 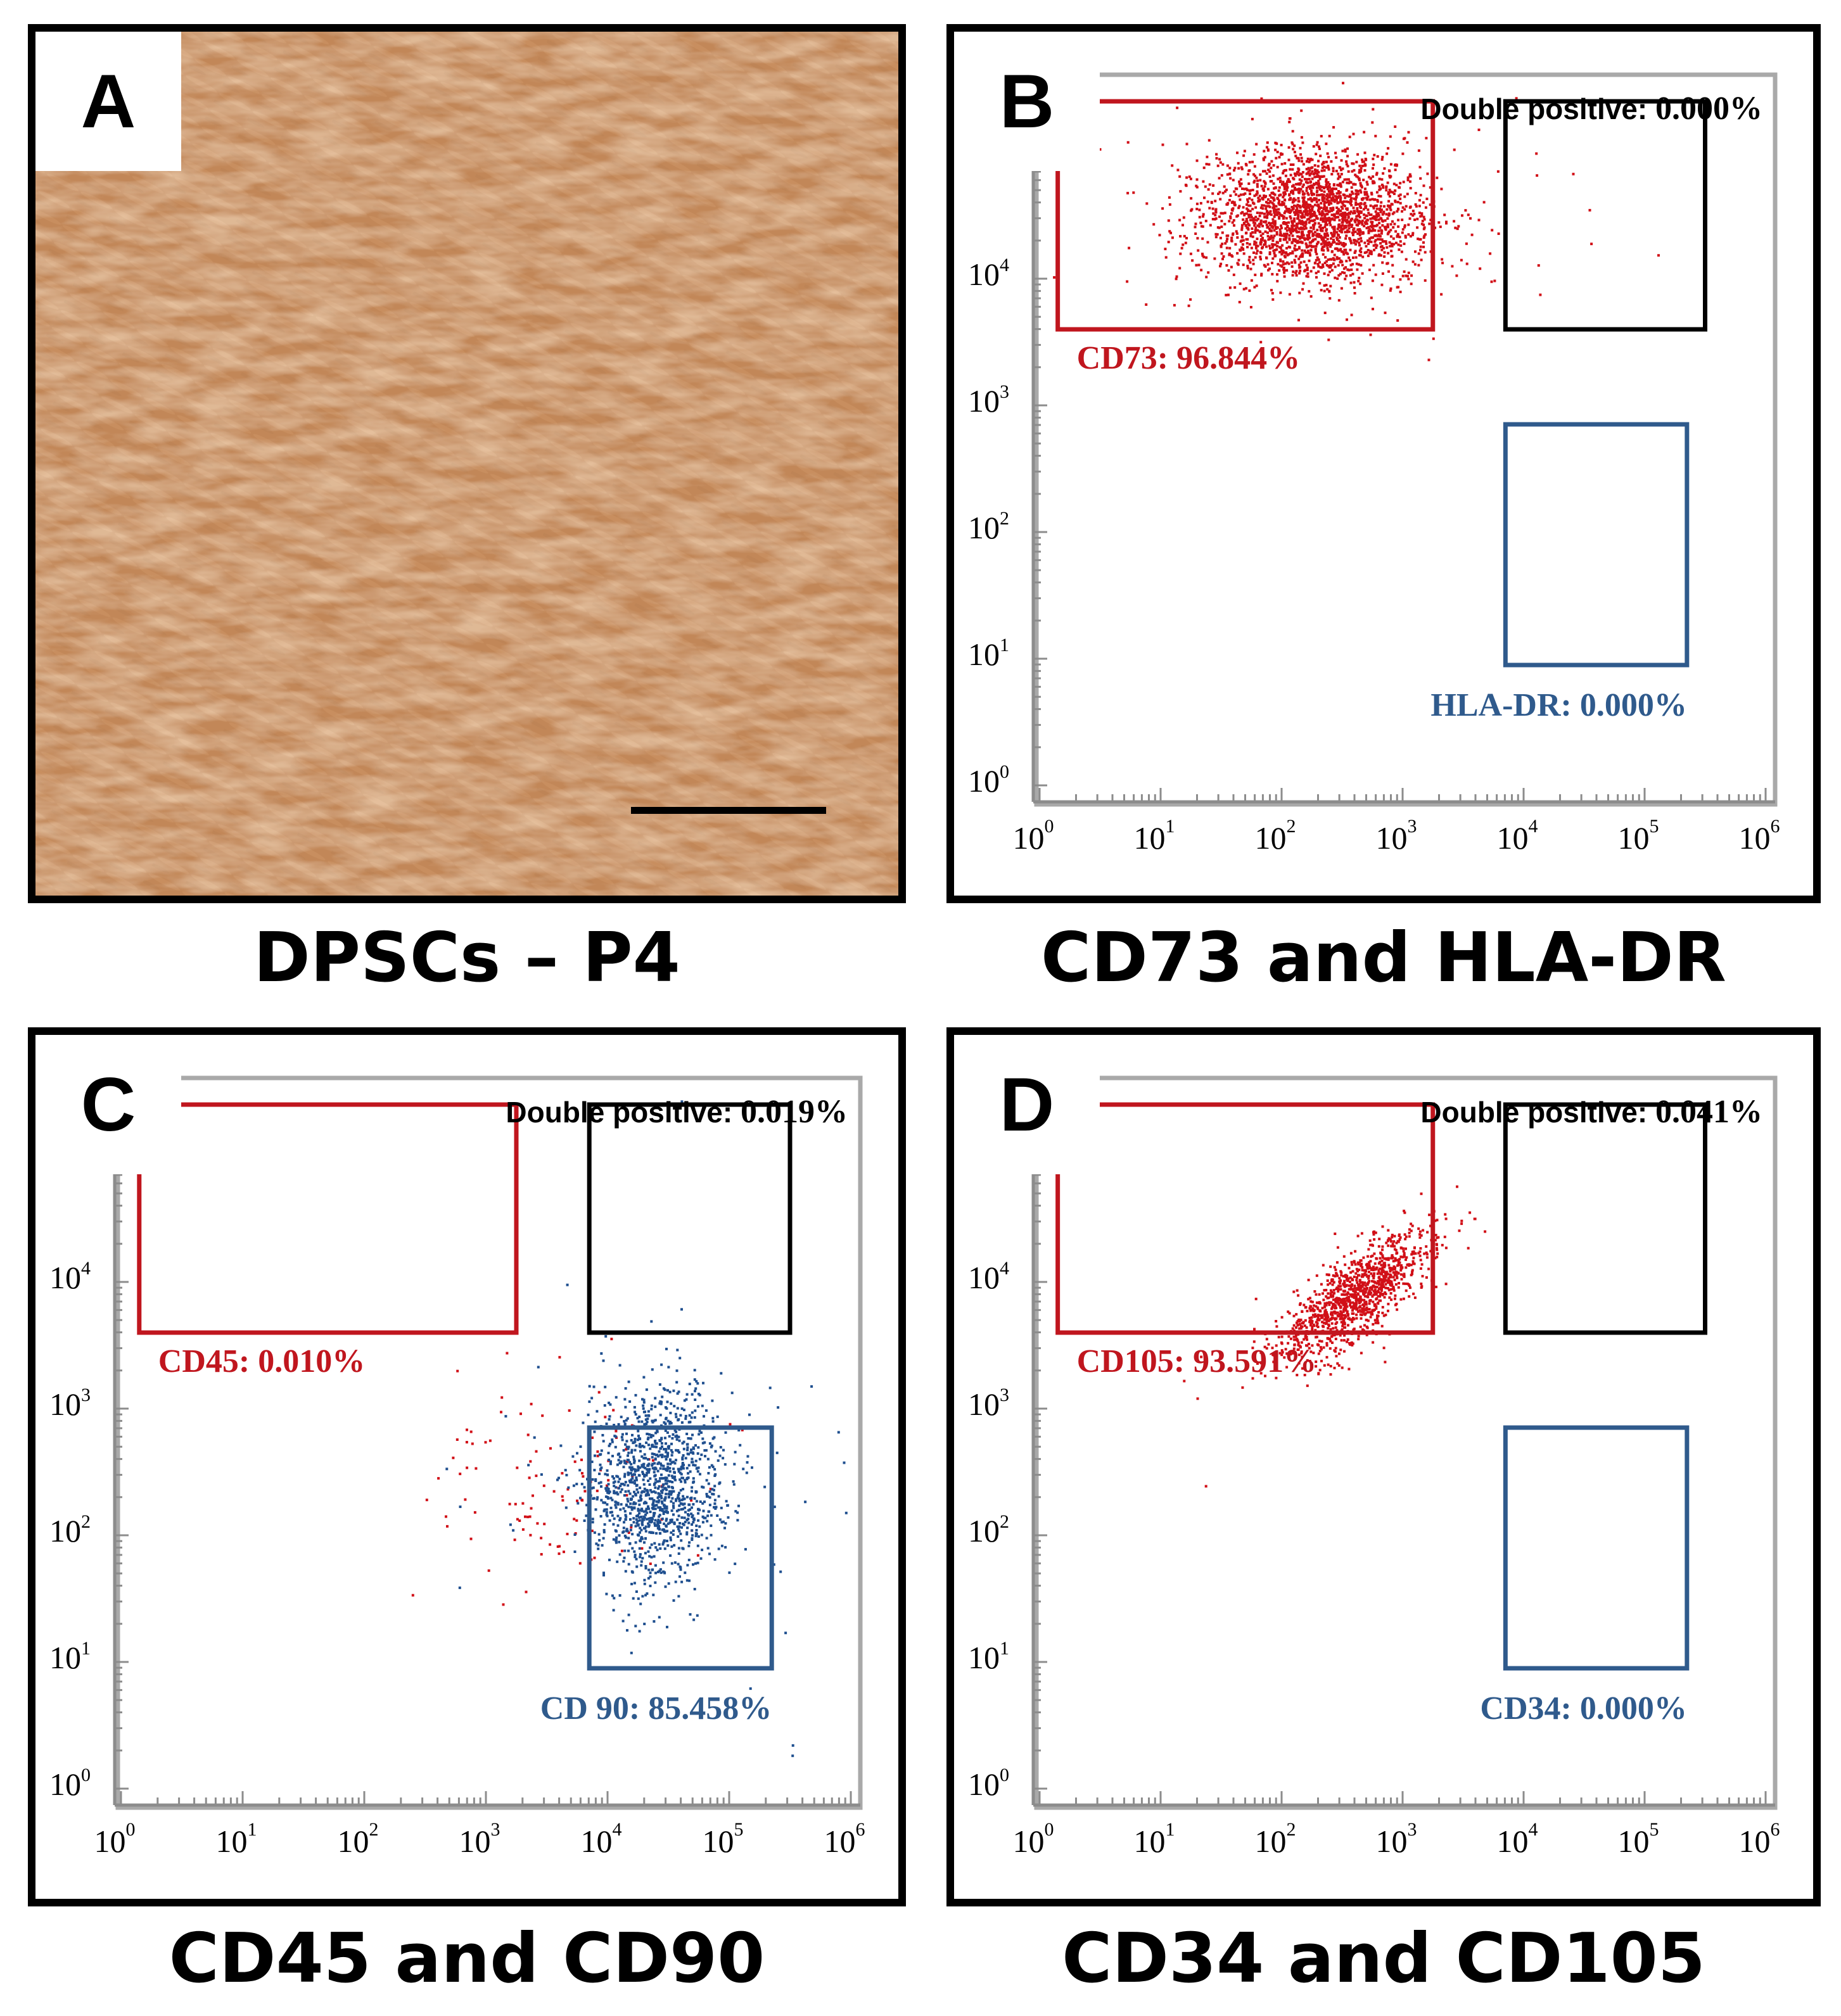 What do you see at coordinates (601, 1839) in the screenshot?
I see `x-tick-label: 104` at bounding box center [601, 1839].